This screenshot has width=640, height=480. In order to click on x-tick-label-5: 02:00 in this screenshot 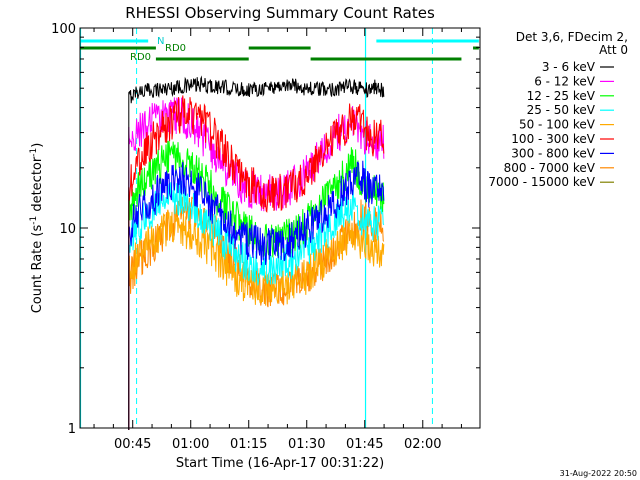, I will do `click(422, 444)`.